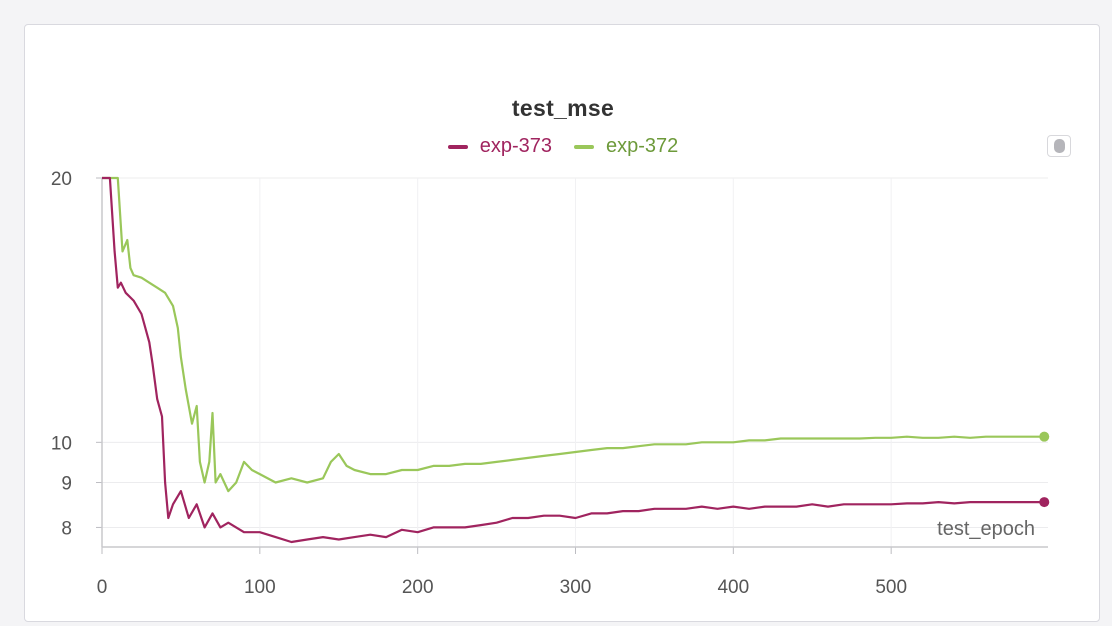 The width and height of the screenshot is (1112, 626). I want to click on y-tick-label: 20, so click(61, 179).